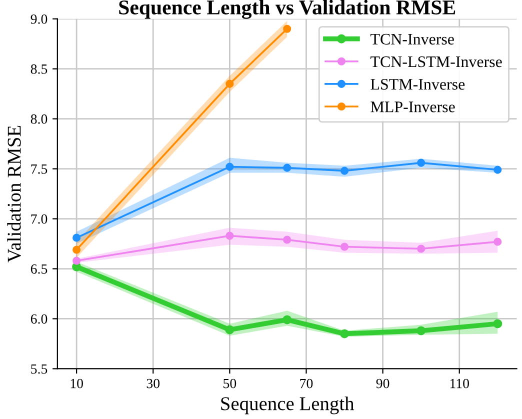  Describe the element at coordinates (287, 9) in the screenshot. I see `chart-title: Sequence Length vs Validation RMSE` at that location.